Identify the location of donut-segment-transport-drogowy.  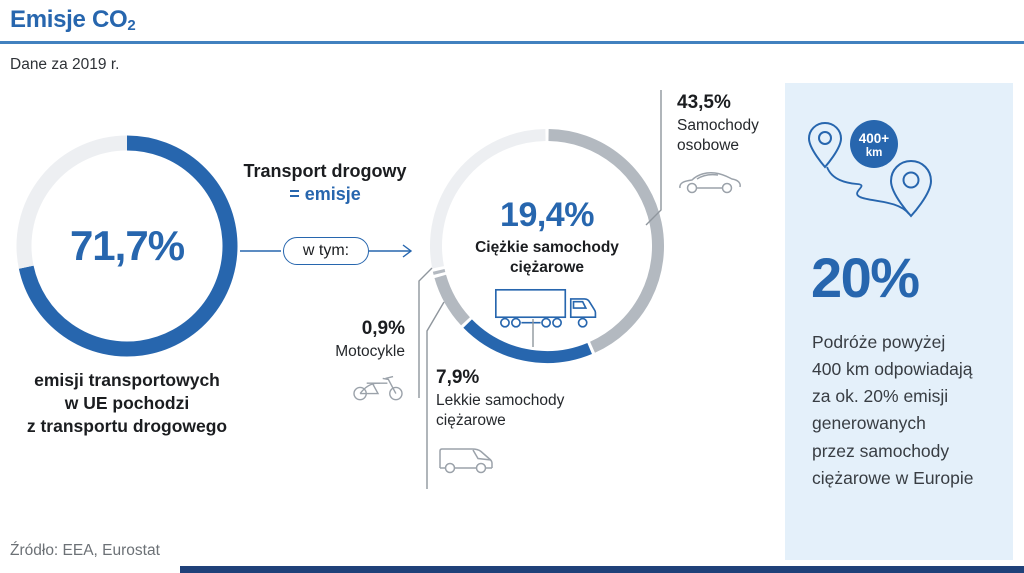
(128, 246).